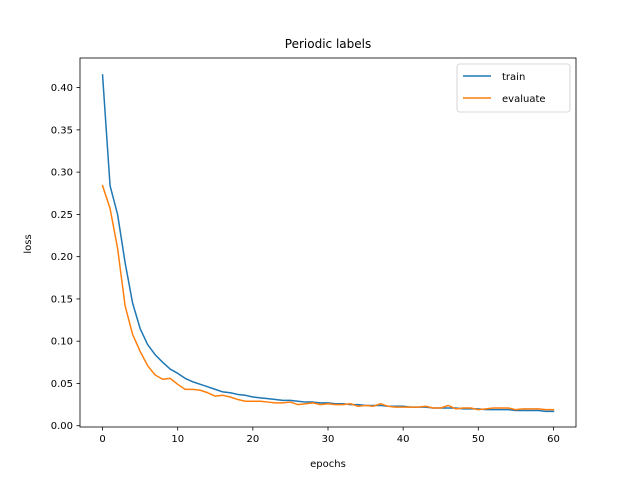  What do you see at coordinates (513, 88) in the screenshot?
I see `legend: train evaluate` at bounding box center [513, 88].